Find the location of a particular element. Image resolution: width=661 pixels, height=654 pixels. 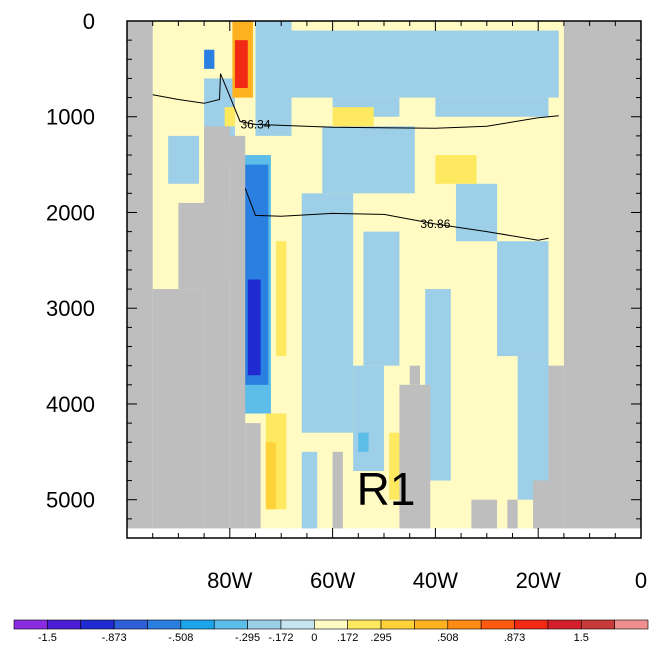

y-tick-label: 0 is located at coordinates (89, 21).